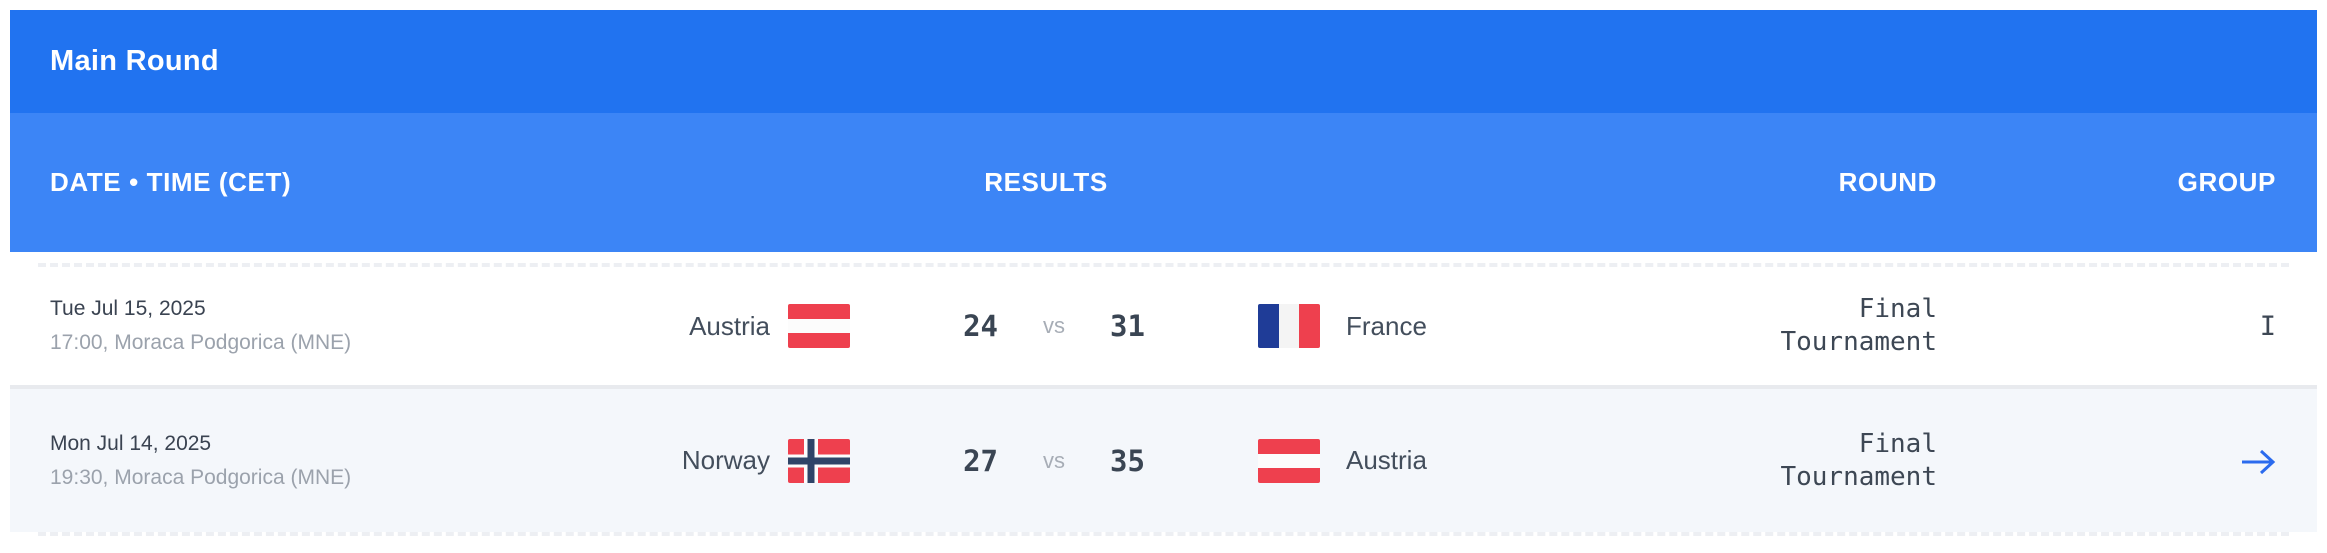  What do you see at coordinates (1127, 326) in the screenshot?
I see `away-score: 31` at bounding box center [1127, 326].